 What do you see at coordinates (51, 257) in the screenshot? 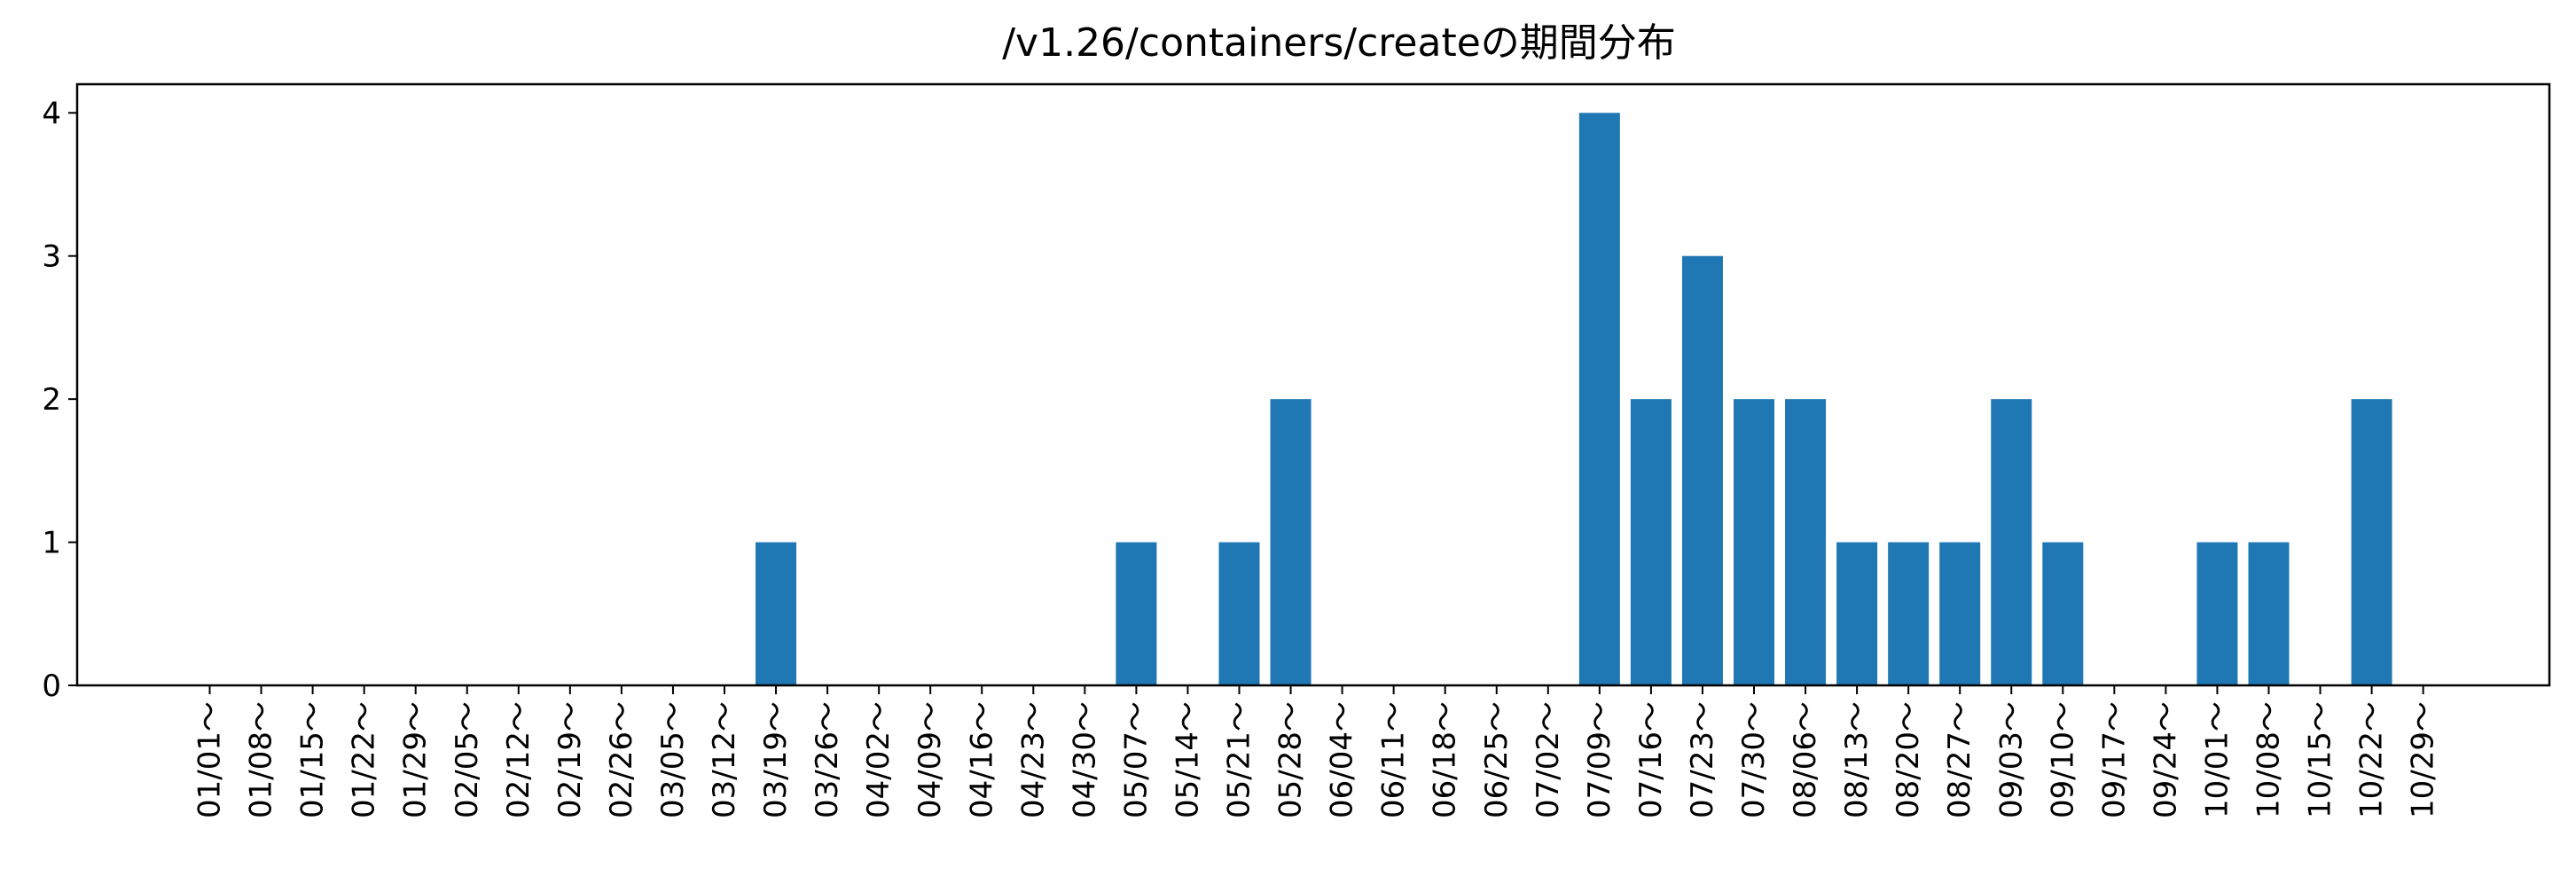
I see `y-tick-label: 3` at bounding box center [51, 257].